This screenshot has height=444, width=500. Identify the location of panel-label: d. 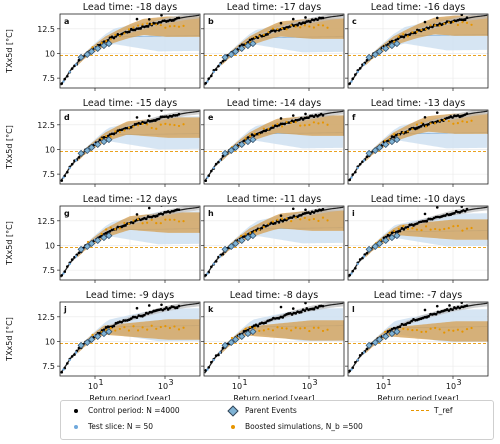
(67, 117).